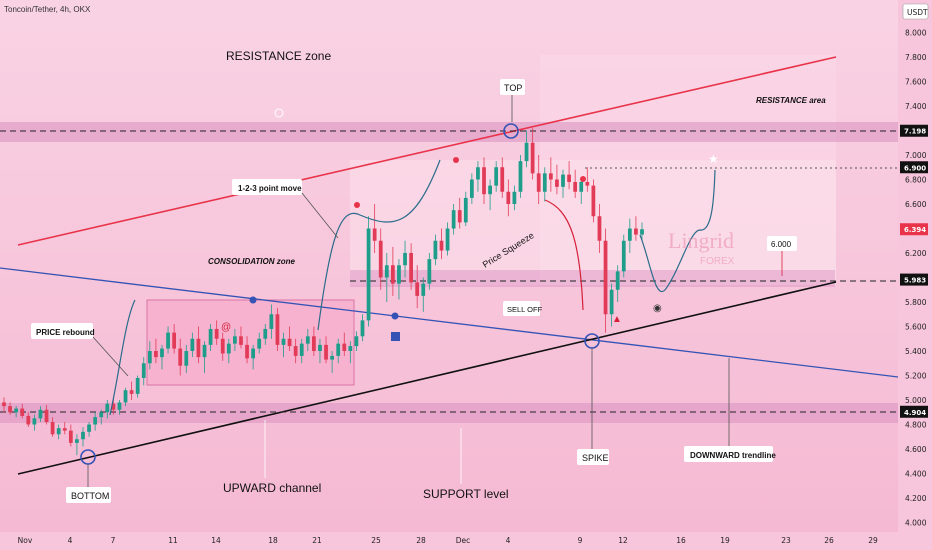 This screenshot has width=932, height=550. Describe the element at coordinates (252, 261) in the screenshot. I see `consolidation-zone-label: CONSOLIDATION zone` at that location.